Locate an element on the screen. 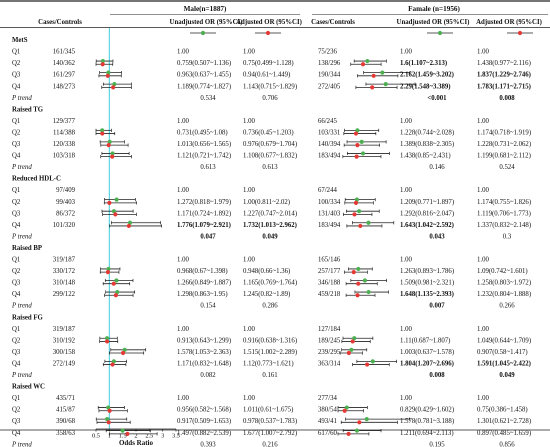 The width and height of the screenshot is (550, 447). female-cases-g0-q3: 190/344 is located at coordinates (329, 75).